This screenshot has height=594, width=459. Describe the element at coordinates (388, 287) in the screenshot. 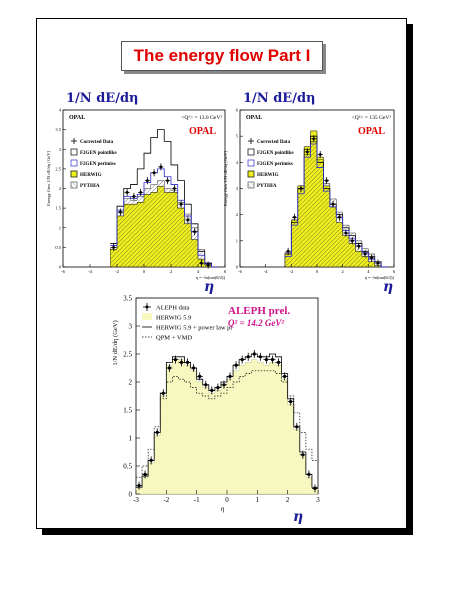

I see `eta-label-right: η` at that location.